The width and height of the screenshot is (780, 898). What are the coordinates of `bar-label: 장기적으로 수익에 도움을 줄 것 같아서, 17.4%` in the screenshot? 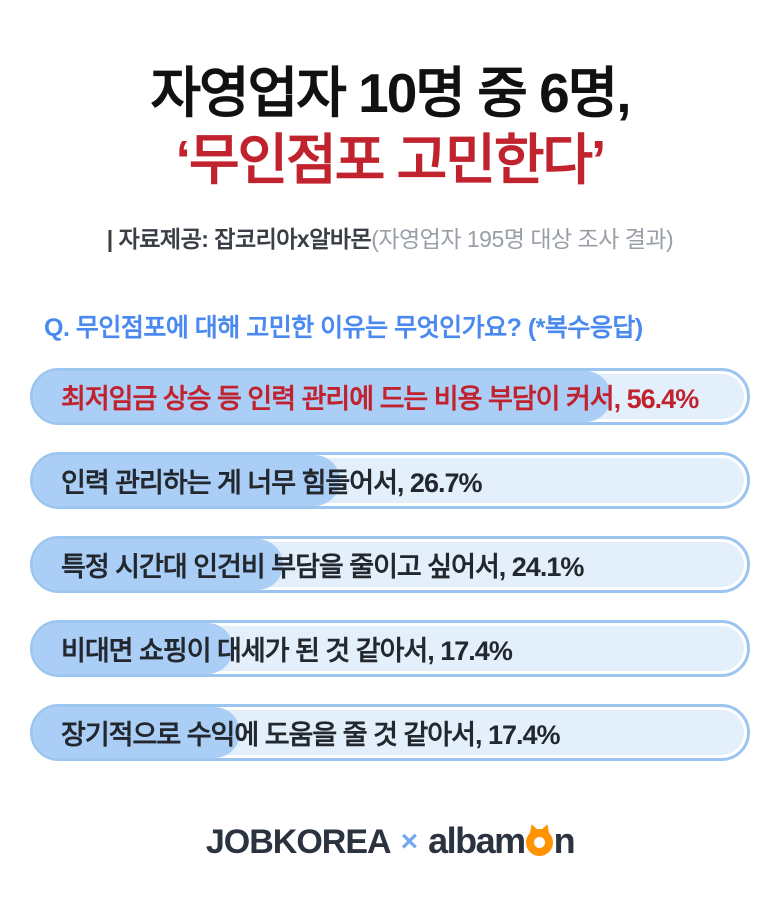 It's located at (311, 735).